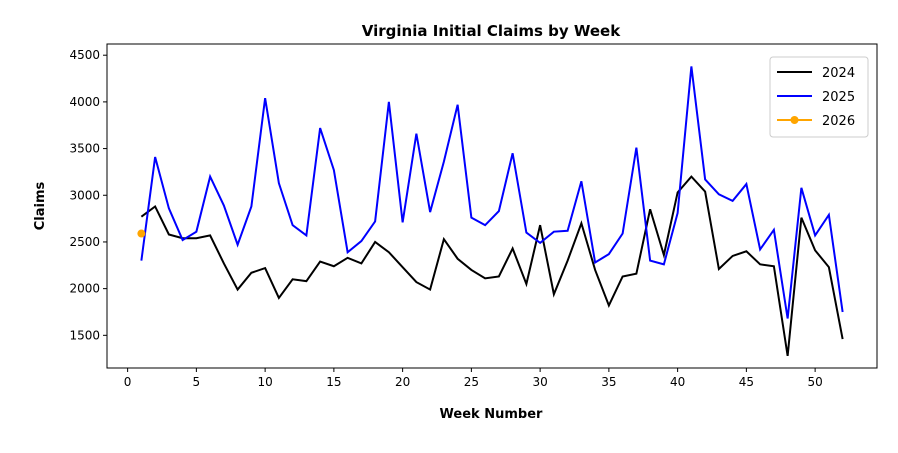 The height and width of the screenshot is (453, 898). I want to click on legend-label-2024: 2024, so click(838, 73).